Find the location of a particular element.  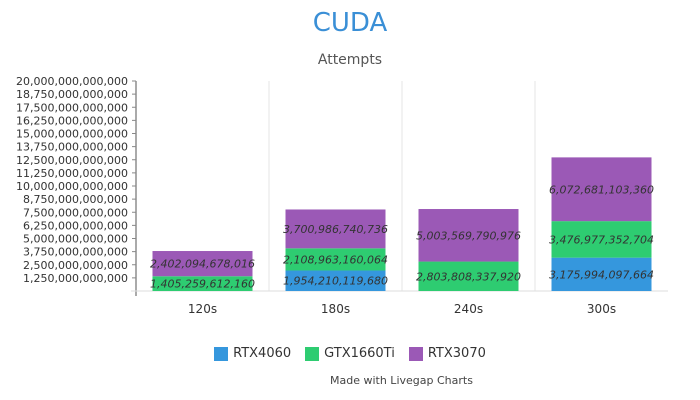

data-label: 2,402,094,678,016 is located at coordinates (202, 264).